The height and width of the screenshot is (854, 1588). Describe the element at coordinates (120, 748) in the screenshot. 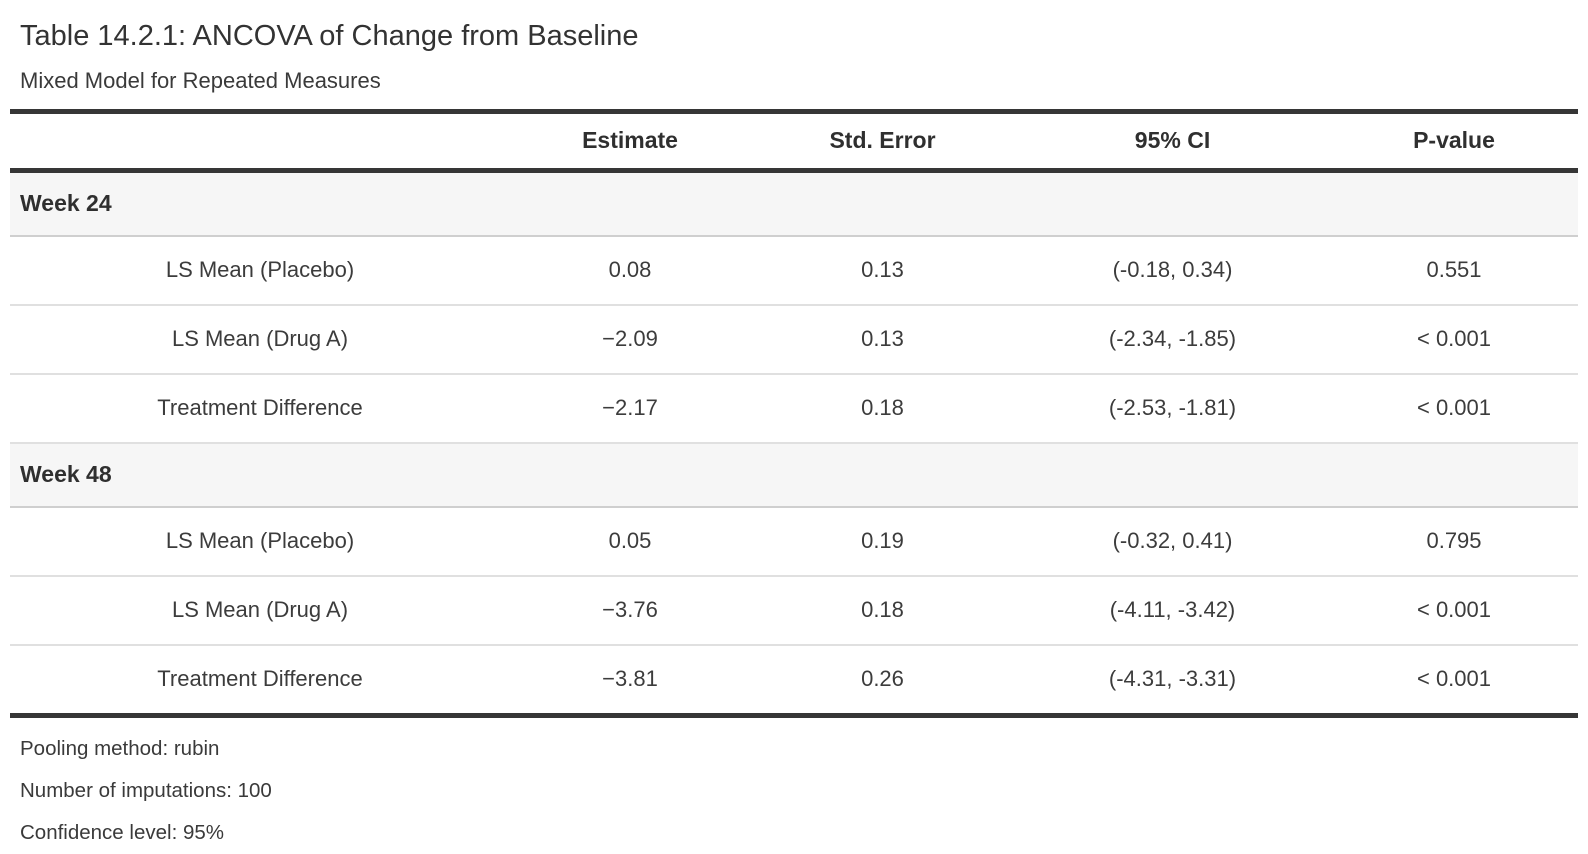

I see `footnote-pooling-method: Pooling method: rubin` at that location.